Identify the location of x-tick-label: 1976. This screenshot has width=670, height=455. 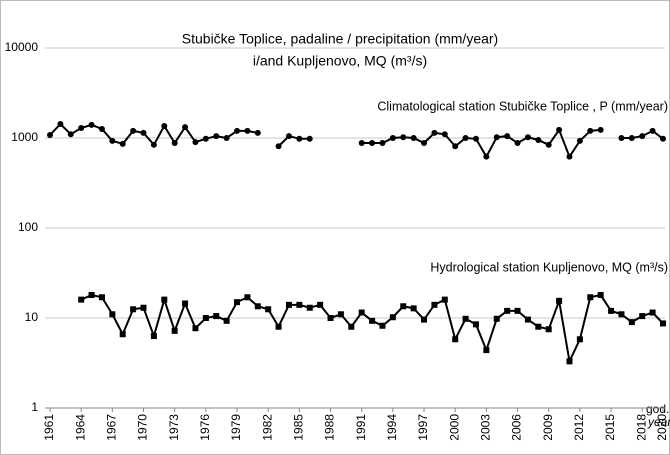
(205, 427).